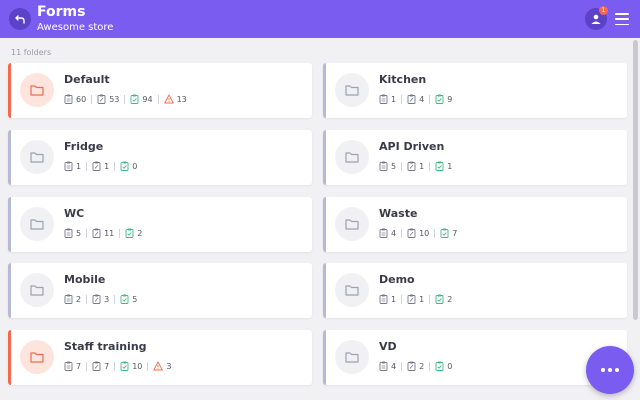 Image resolution: width=640 pixels, height=400 pixels. Describe the element at coordinates (103, 233) in the screenshot. I see `folder-stats: 5 11 2` at that location.